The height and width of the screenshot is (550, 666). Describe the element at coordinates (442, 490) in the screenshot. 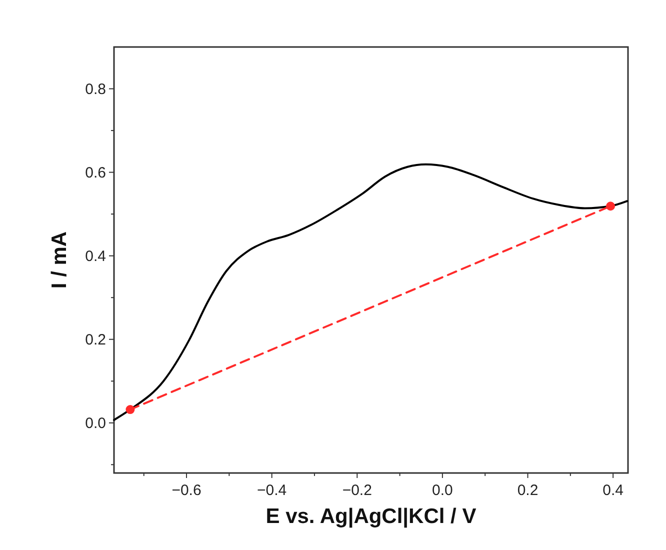

I see `x-tick-label: 0.0` at that location.